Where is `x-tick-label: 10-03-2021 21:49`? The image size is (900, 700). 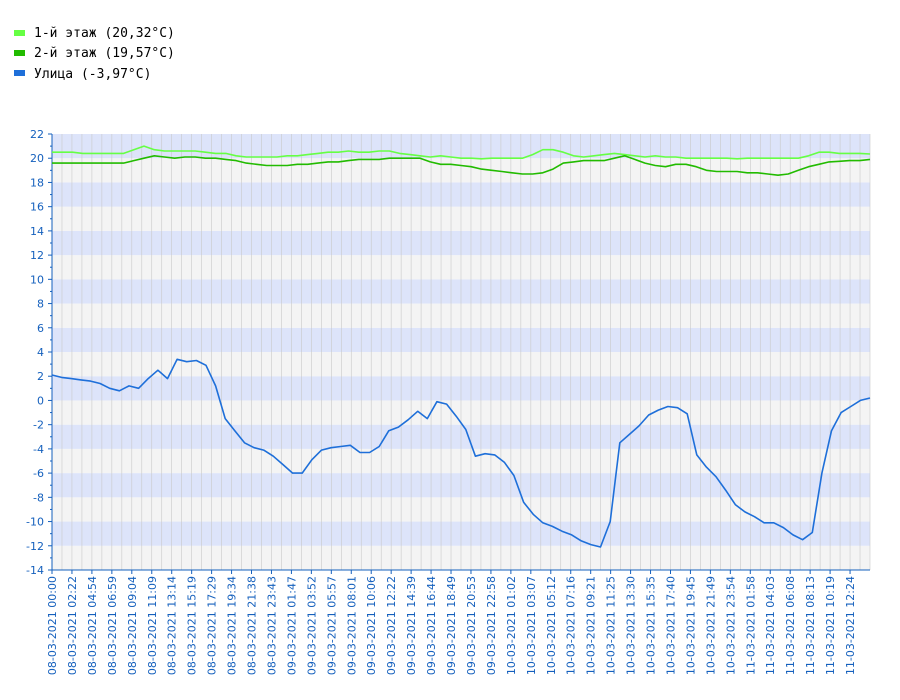 x-tick-label: 10-03-2021 21:49 is located at coordinates (710, 625).